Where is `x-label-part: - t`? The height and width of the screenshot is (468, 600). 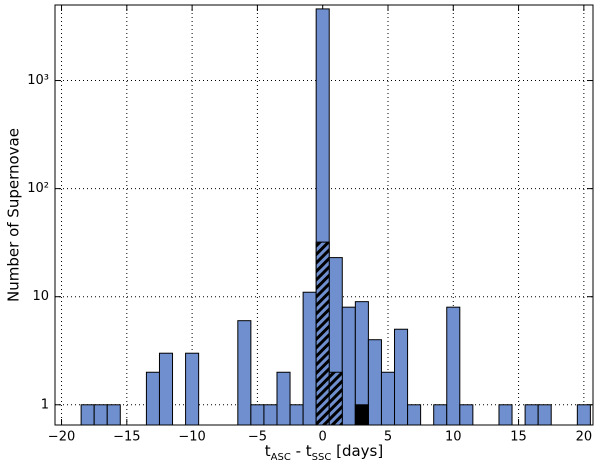
x-label-part: - t is located at coordinates (301, 451).